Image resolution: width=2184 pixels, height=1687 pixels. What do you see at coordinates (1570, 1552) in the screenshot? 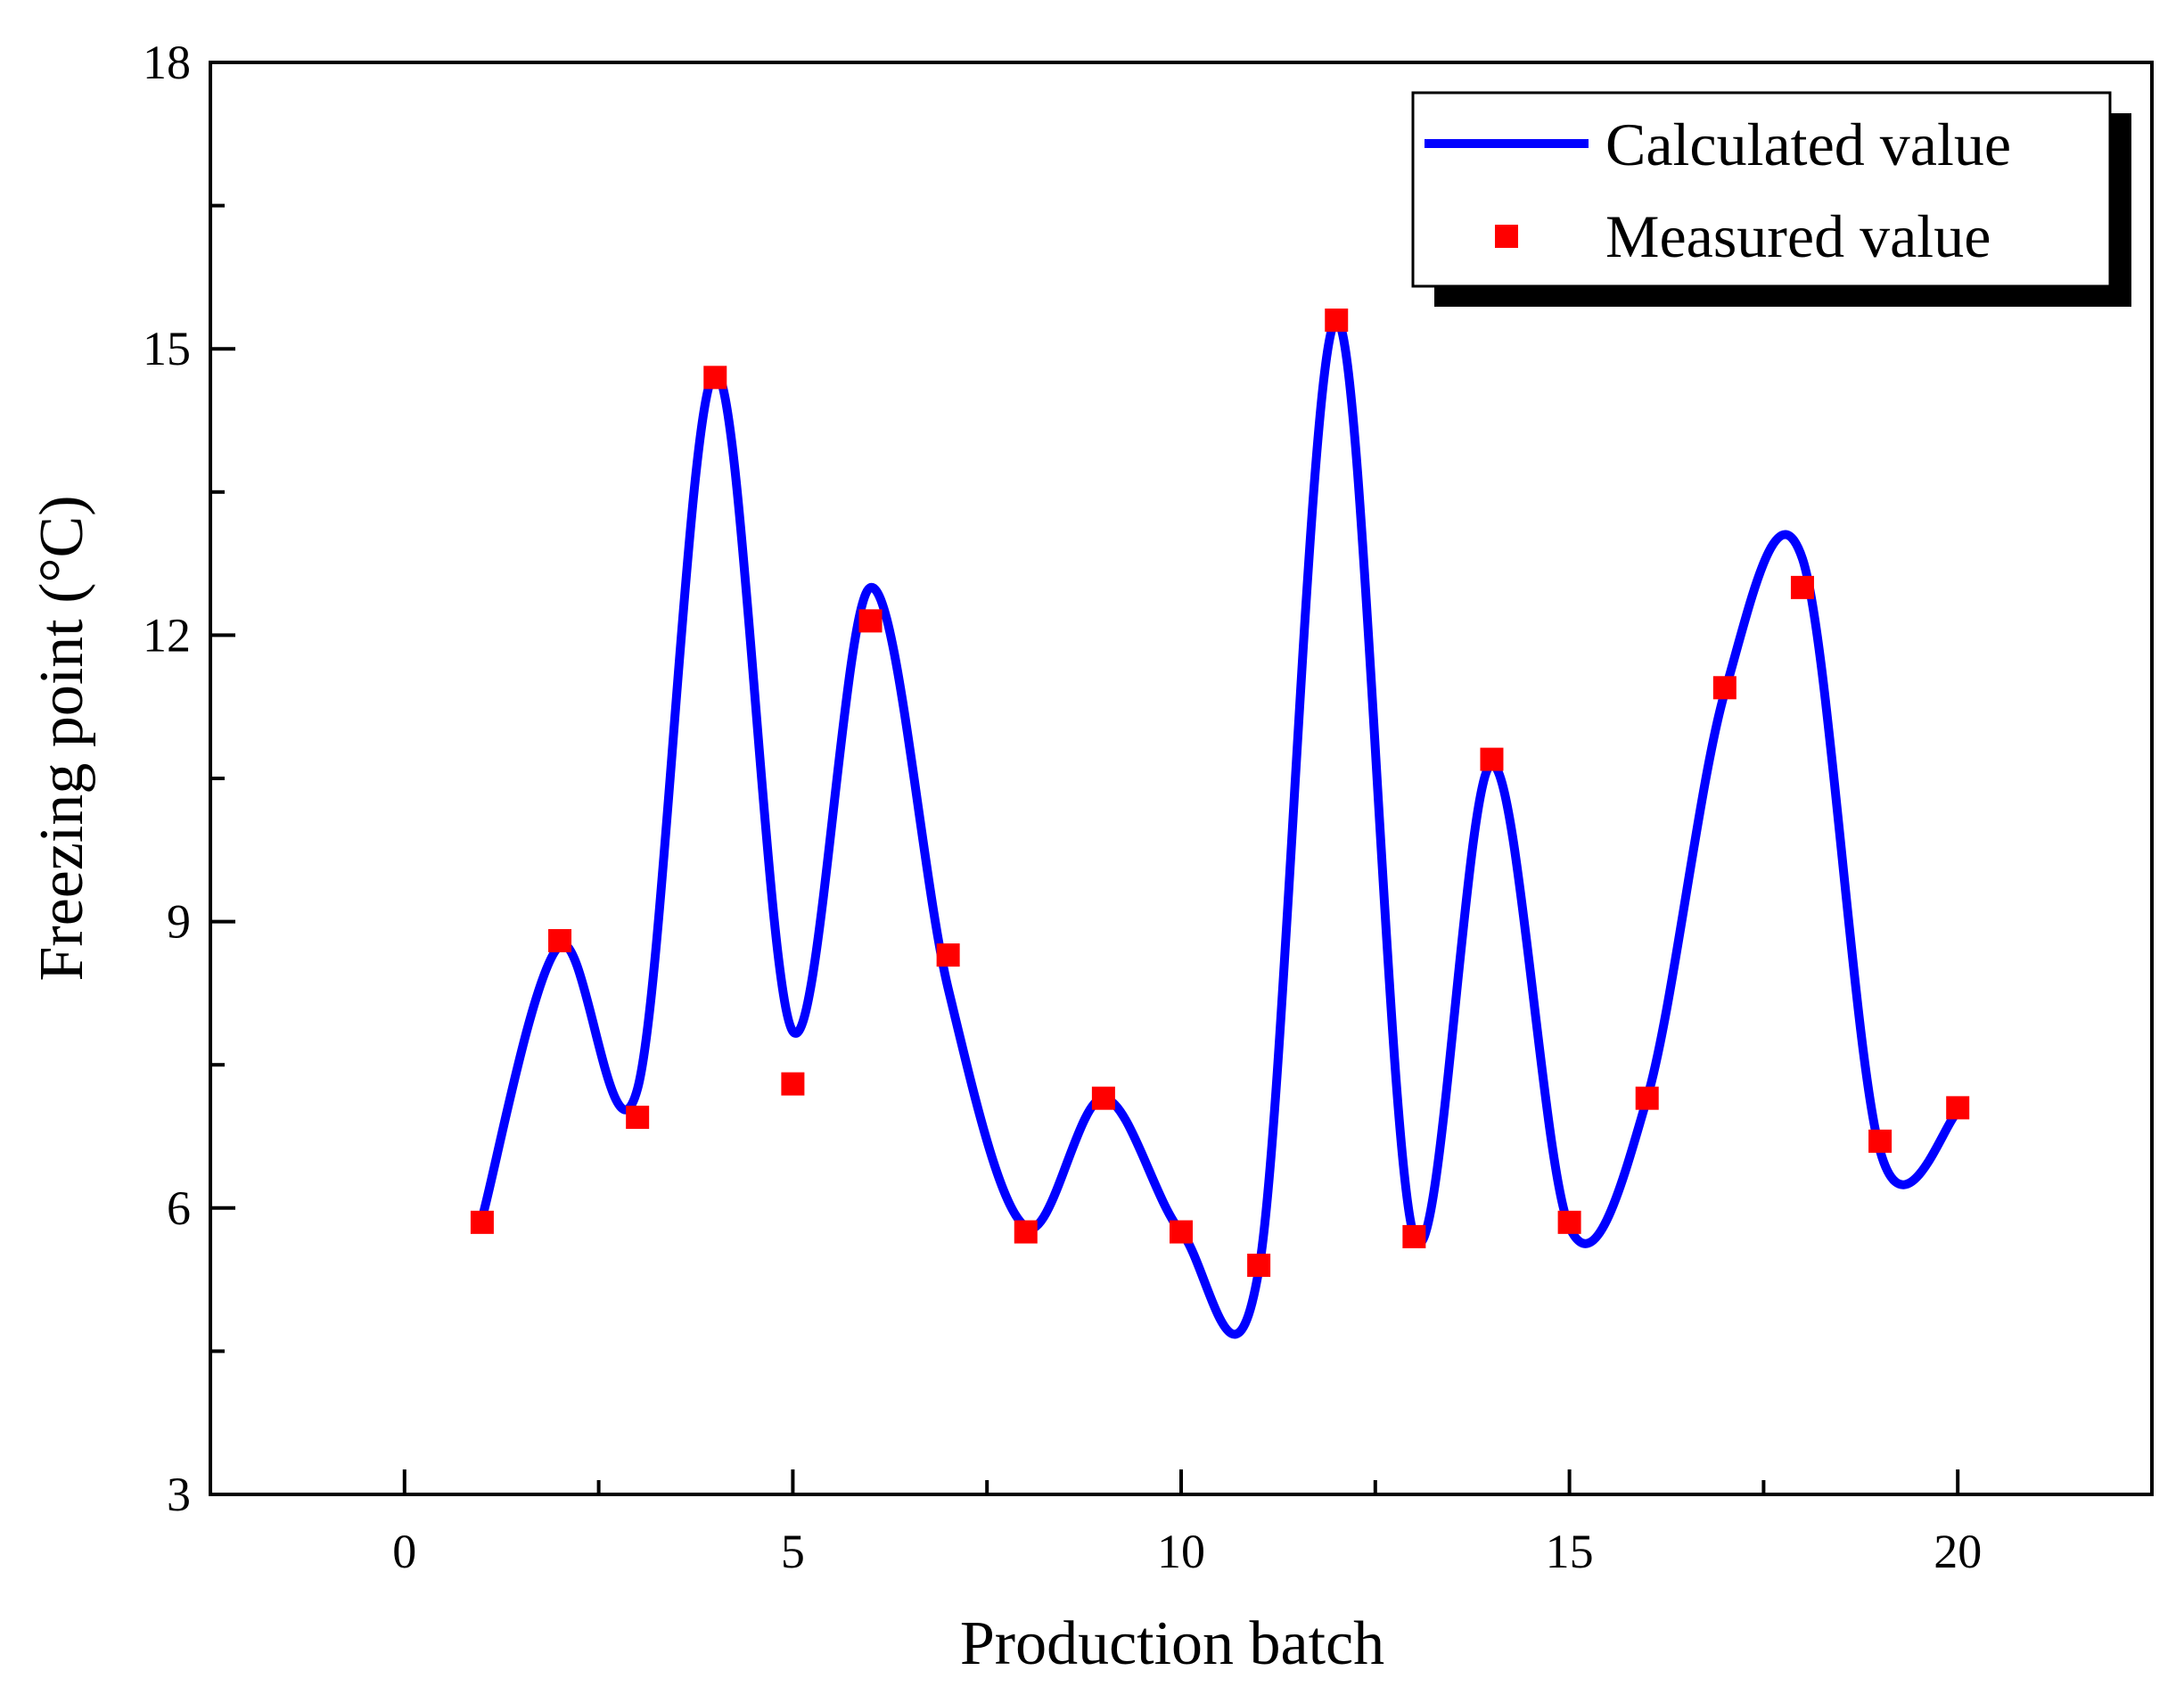
I see `x-tick-label: 15` at bounding box center [1570, 1552].